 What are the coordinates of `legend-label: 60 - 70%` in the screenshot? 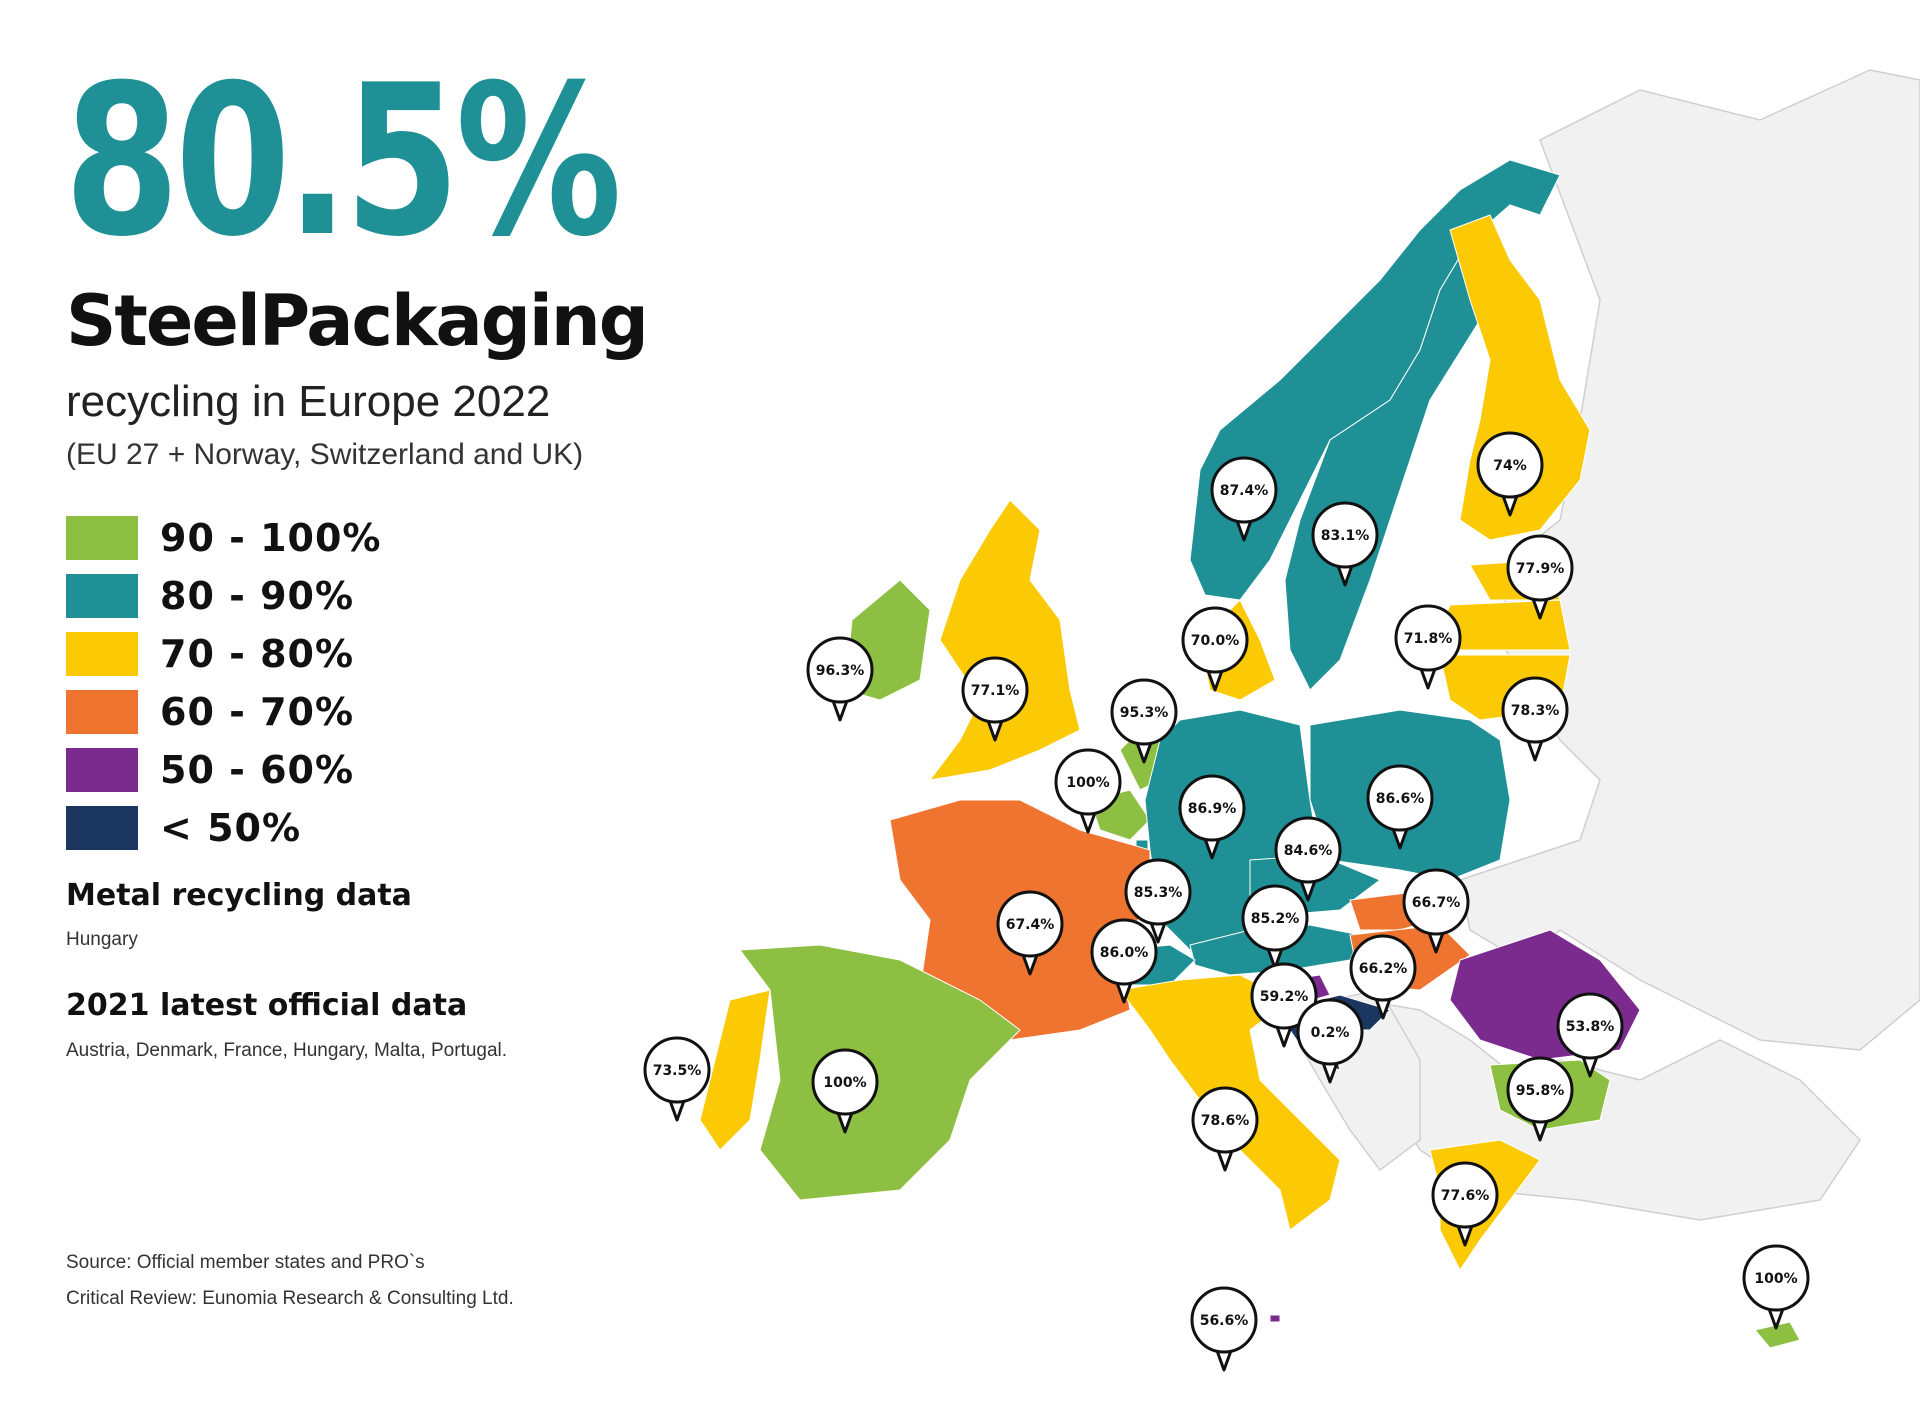 It's located at (257, 712).